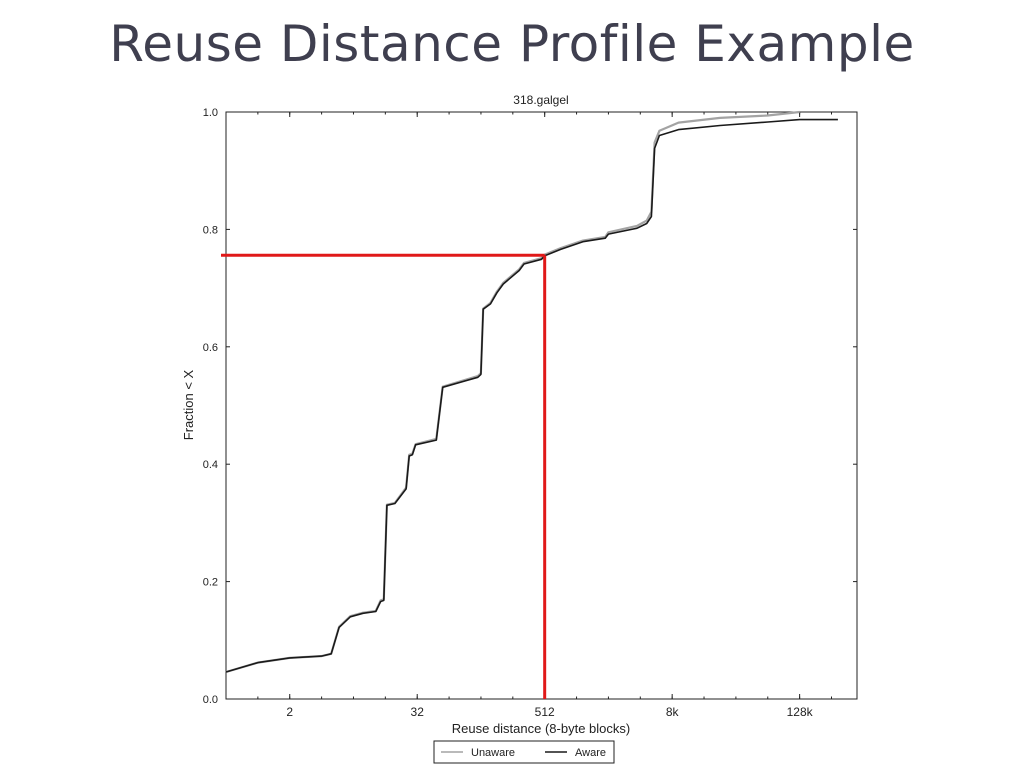 The image size is (1024, 768). What do you see at coordinates (188, 404) in the screenshot?
I see `y-axis-label: Fraction < X` at bounding box center [188, 404].